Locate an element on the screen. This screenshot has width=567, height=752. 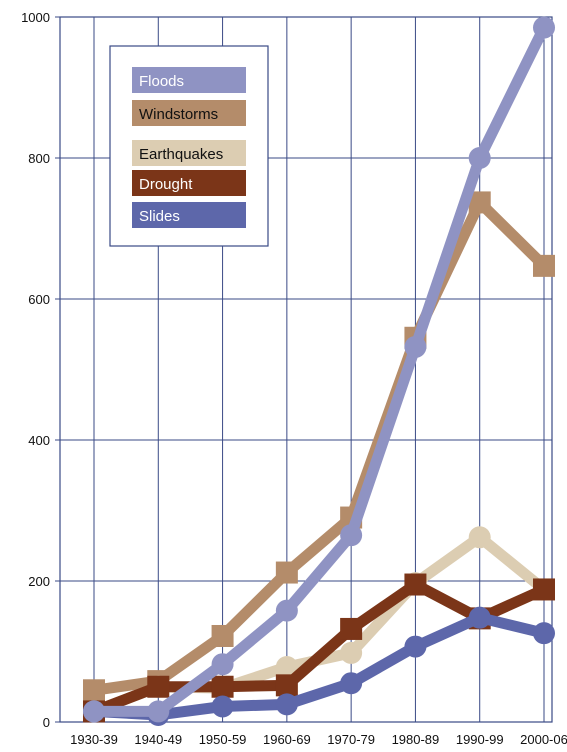
y-tick-label: 800 is located at coordinates (39, 158).